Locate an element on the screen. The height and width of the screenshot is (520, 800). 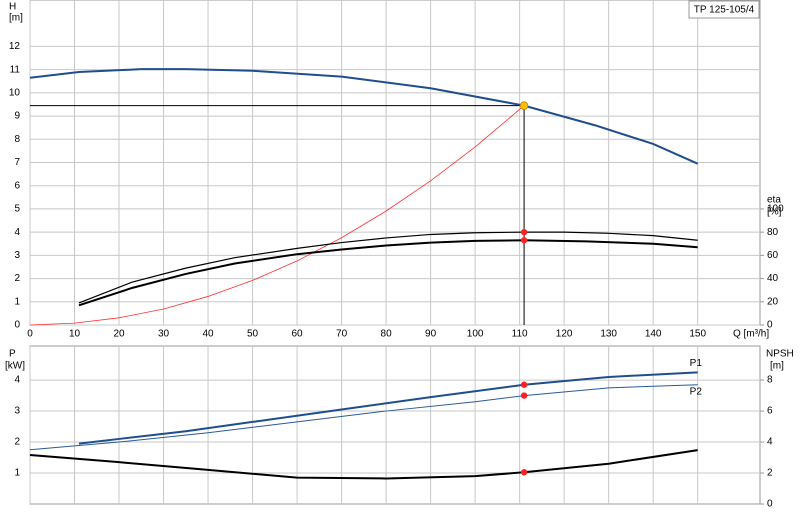
y2-axis-label: NPSH is located at coordinates (780, 354).